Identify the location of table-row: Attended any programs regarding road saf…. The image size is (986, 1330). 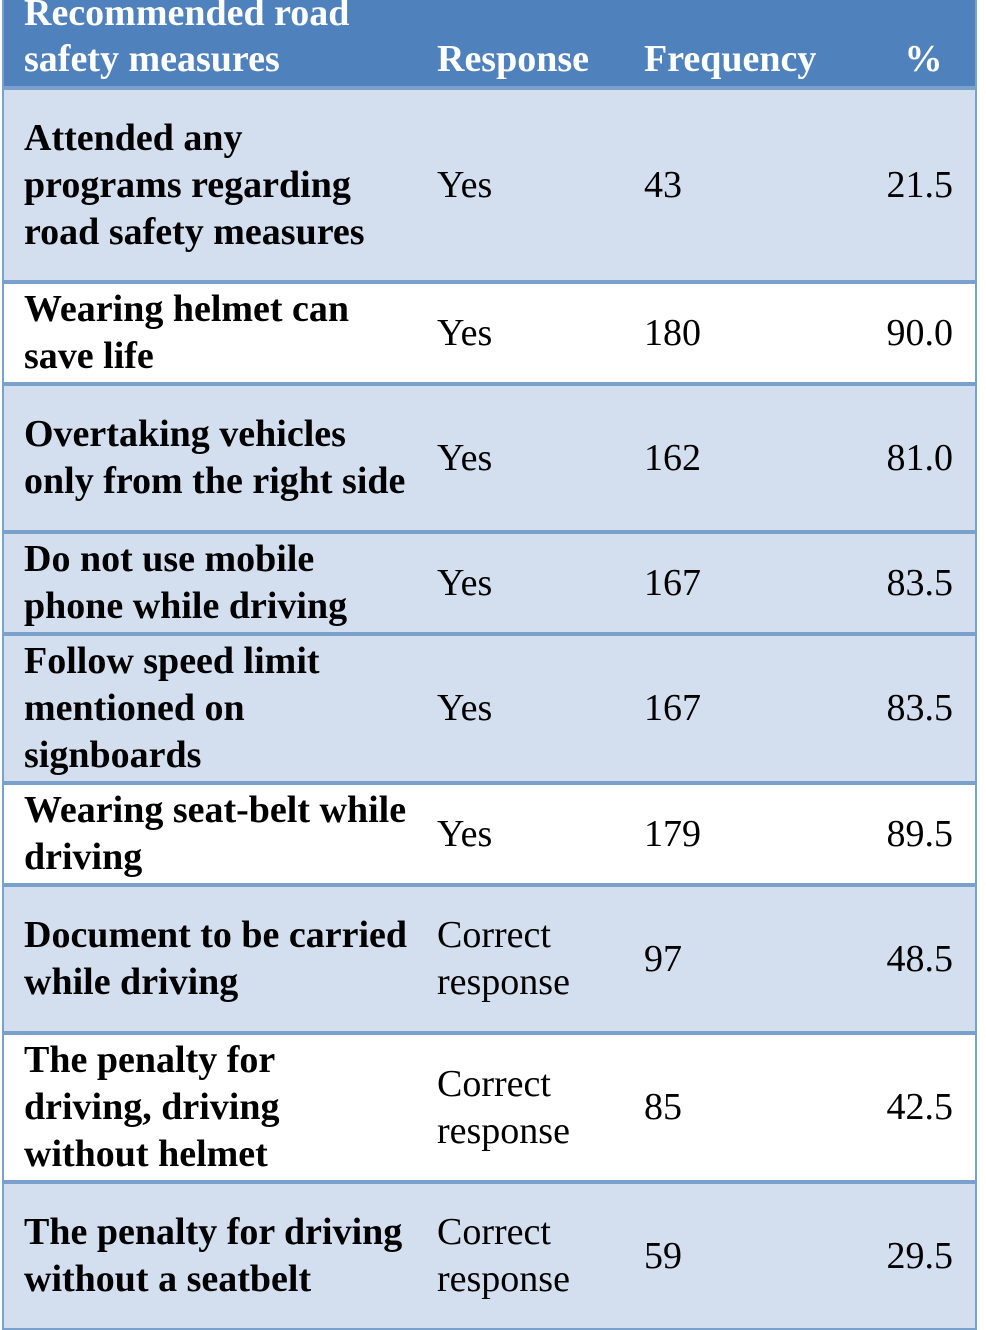
(489, 186).